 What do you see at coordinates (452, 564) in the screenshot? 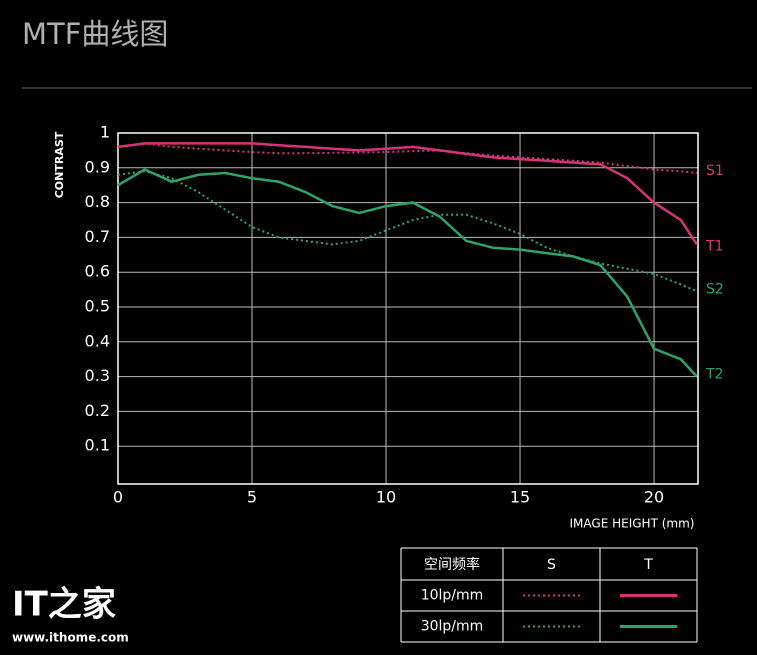
I see `table-header: 空间频率` at bounding box center [452, 564].